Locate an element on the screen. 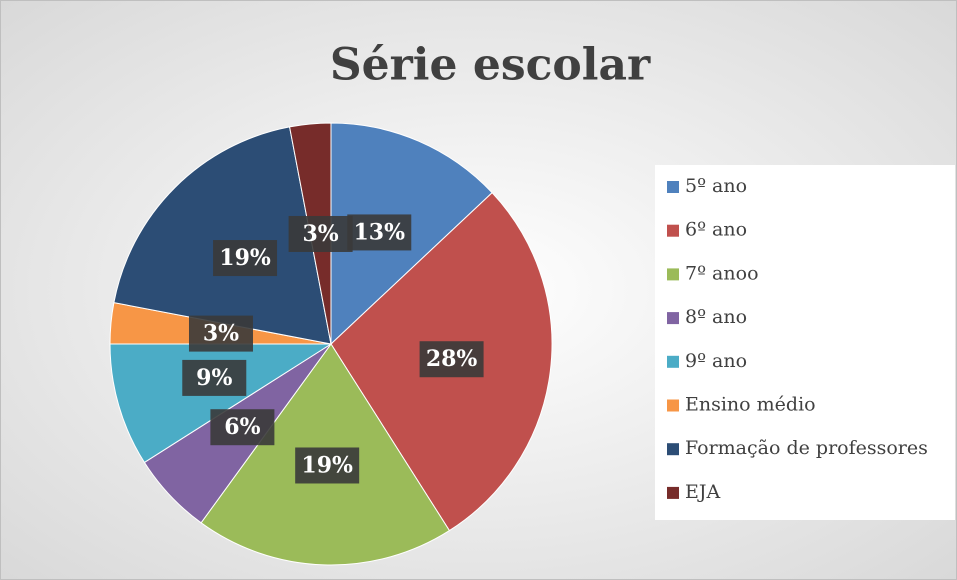  legend-label: 7º anoo is located at coordinates (722, 273).